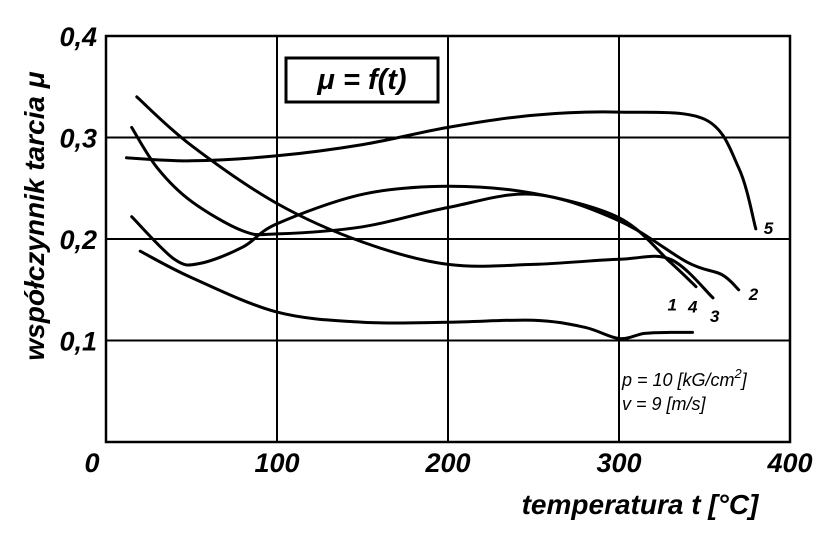 The height and width of the screenshot is (546, 820). Describe the element at coordinates (753, 294) in the screenshot. I see `series-label-2: 2` at that location.